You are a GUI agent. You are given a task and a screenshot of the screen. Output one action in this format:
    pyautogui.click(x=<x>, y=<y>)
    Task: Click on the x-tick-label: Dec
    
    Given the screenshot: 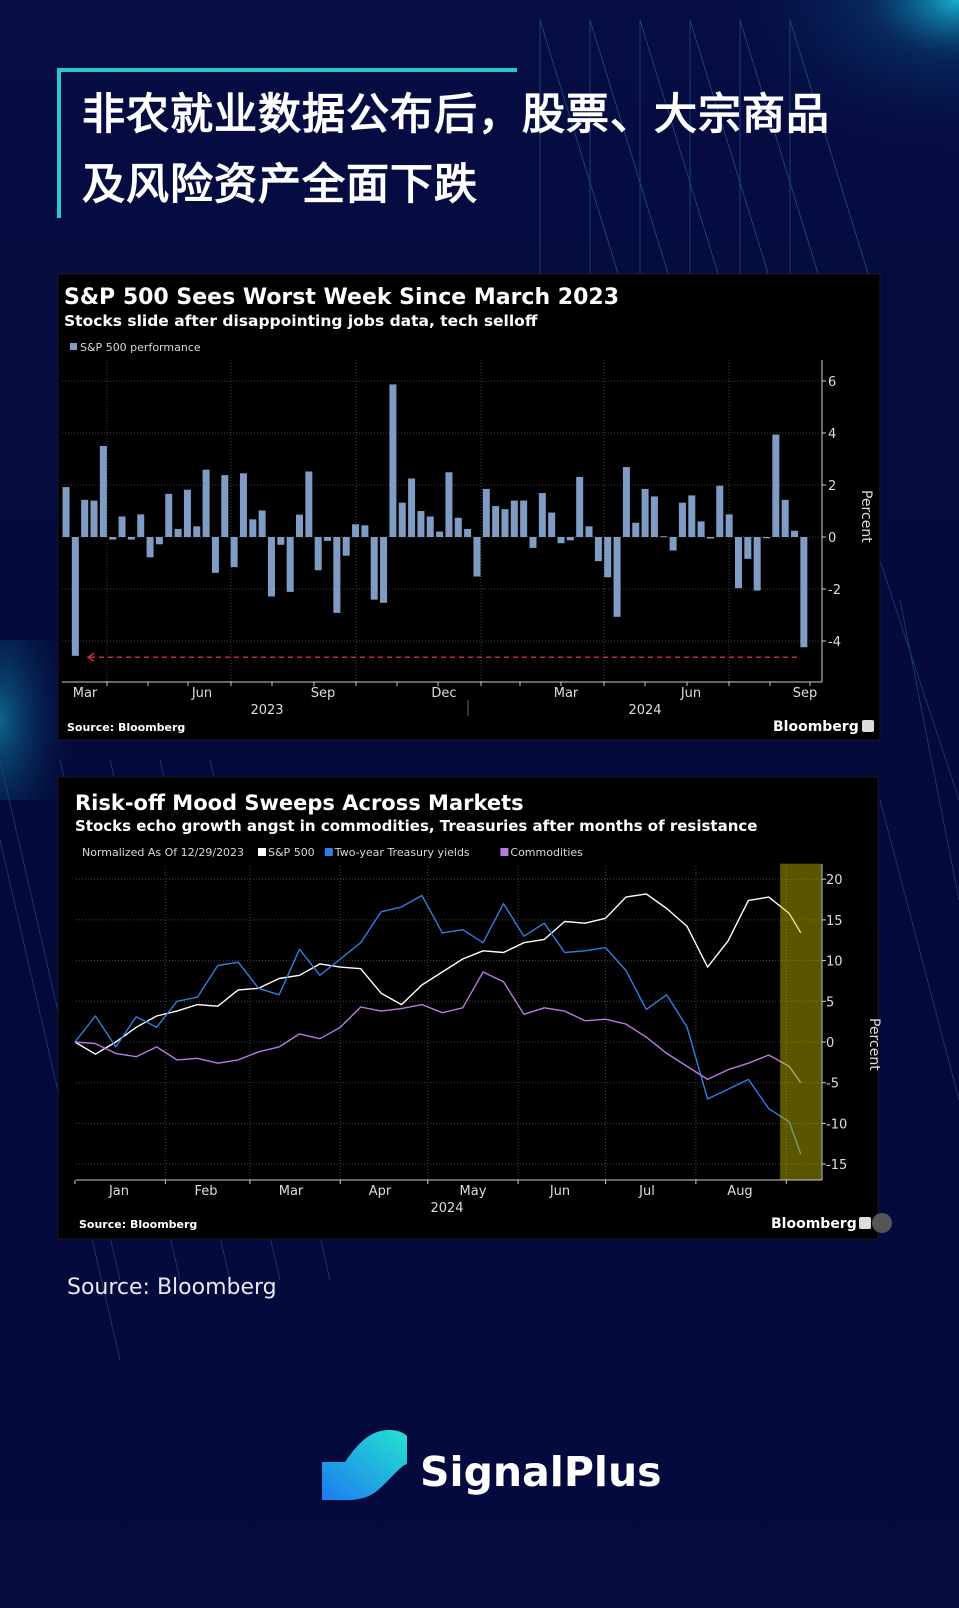 What is the action you would take?
    pyautogui.click(x=443, y=693)
    